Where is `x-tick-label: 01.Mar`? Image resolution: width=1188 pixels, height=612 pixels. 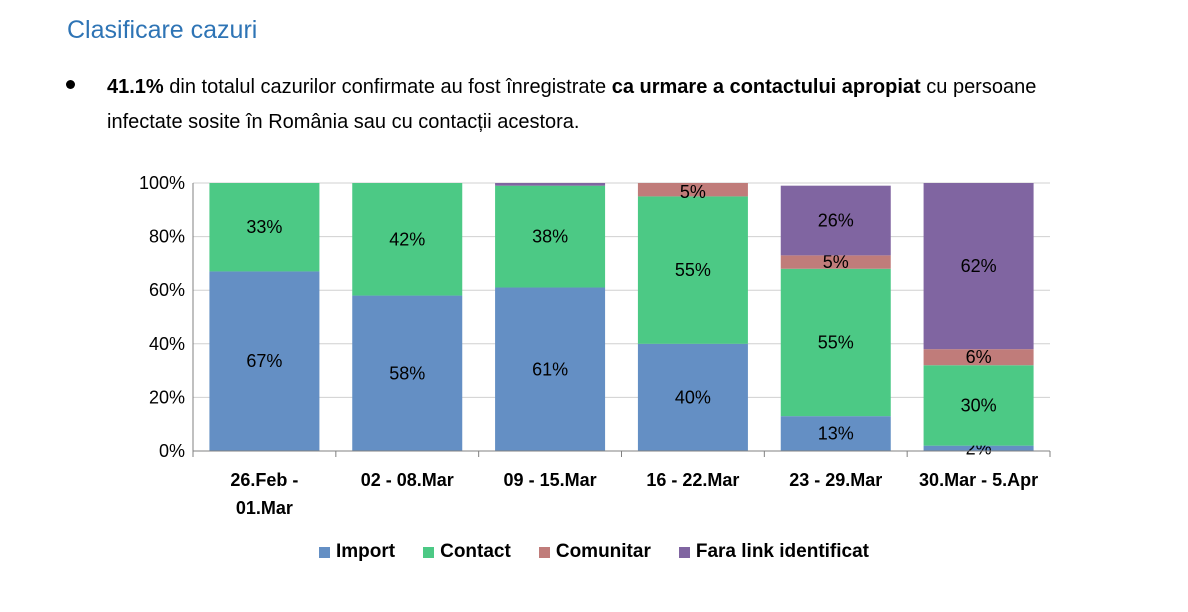 x-tick-label: 01.Mar is located at coordinates (264, 508).